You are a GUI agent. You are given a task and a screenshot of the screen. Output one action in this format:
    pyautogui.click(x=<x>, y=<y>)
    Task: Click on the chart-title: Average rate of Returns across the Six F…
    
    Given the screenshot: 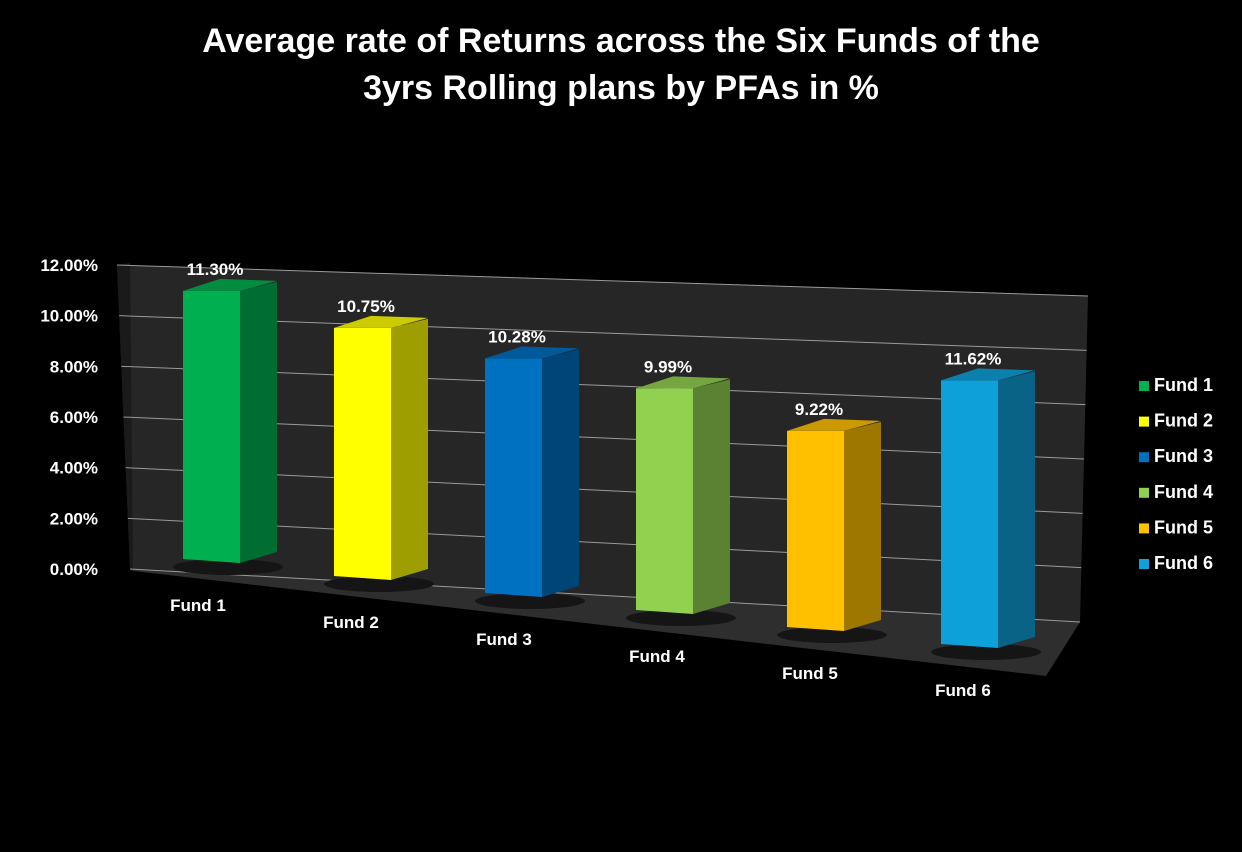 What is the action you would take?
    pyautogui.click(x=621, y=65)
    